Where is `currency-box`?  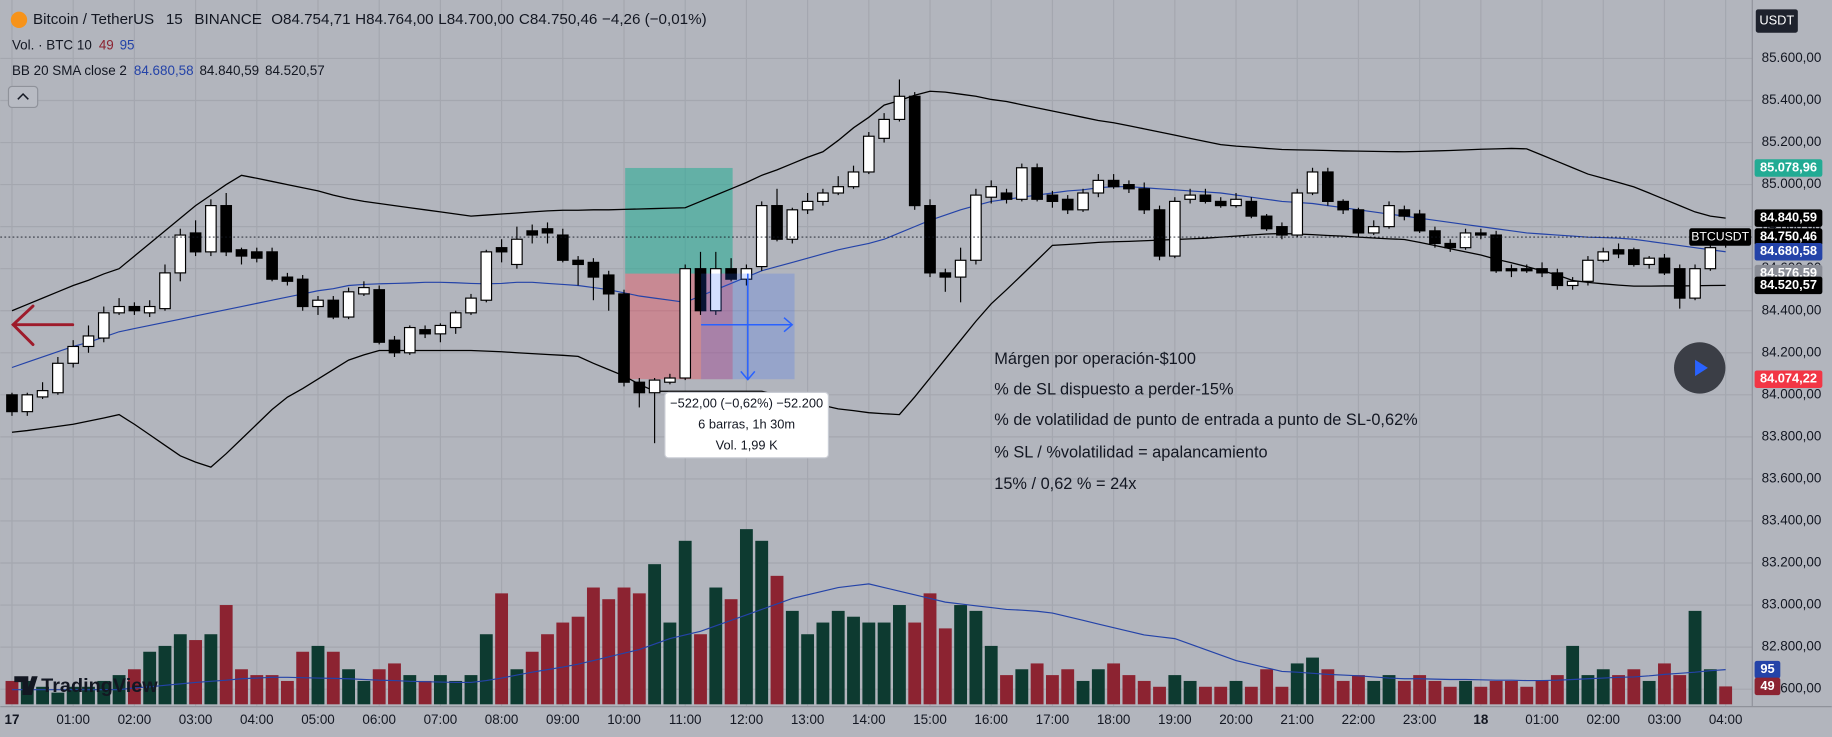 currency-box is located at coordinates (1776, 21).